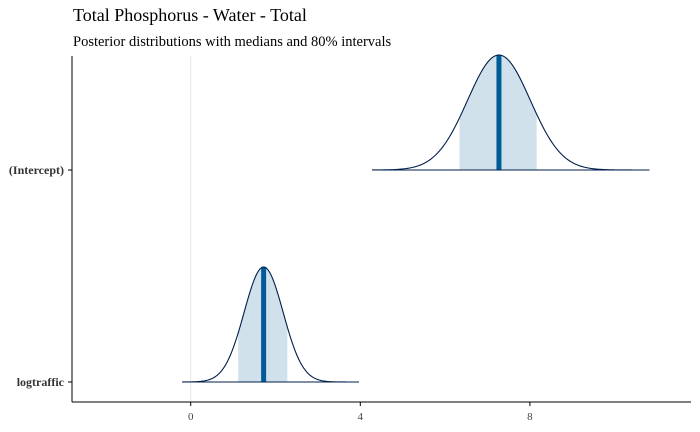 The width and height of the screenshot is (700, 432). What do you see at coordinates (191, 417) in the screenshot?
I see `x-tick-label: 0` at bounding box center [191, 417].